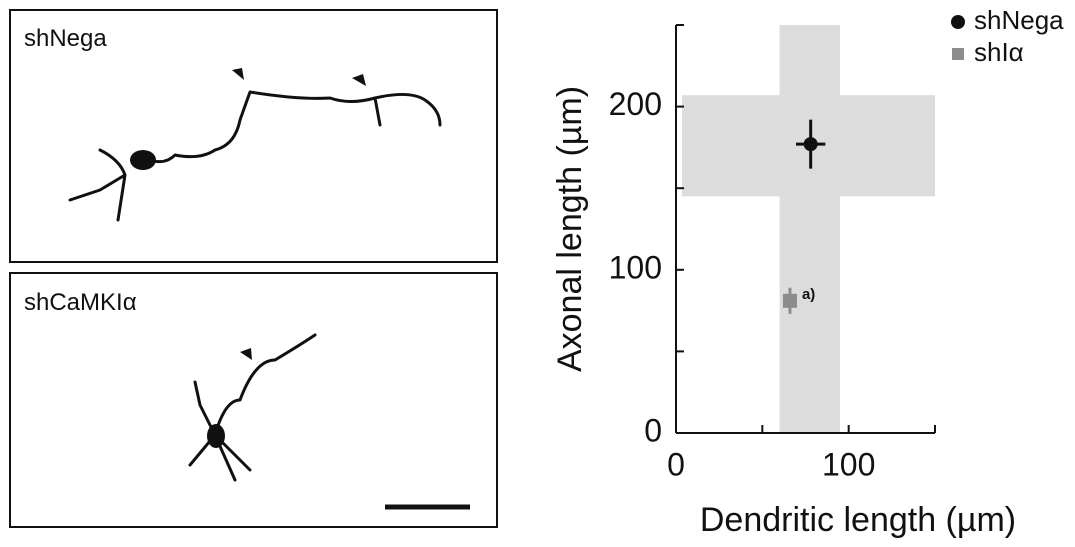 The height and width of the screenshot is (547, 1075). What do you see at coordinates (80, 302) in the screenshot?
I see `panel-label: shCaMKIα` at bounding box center [80, 302].